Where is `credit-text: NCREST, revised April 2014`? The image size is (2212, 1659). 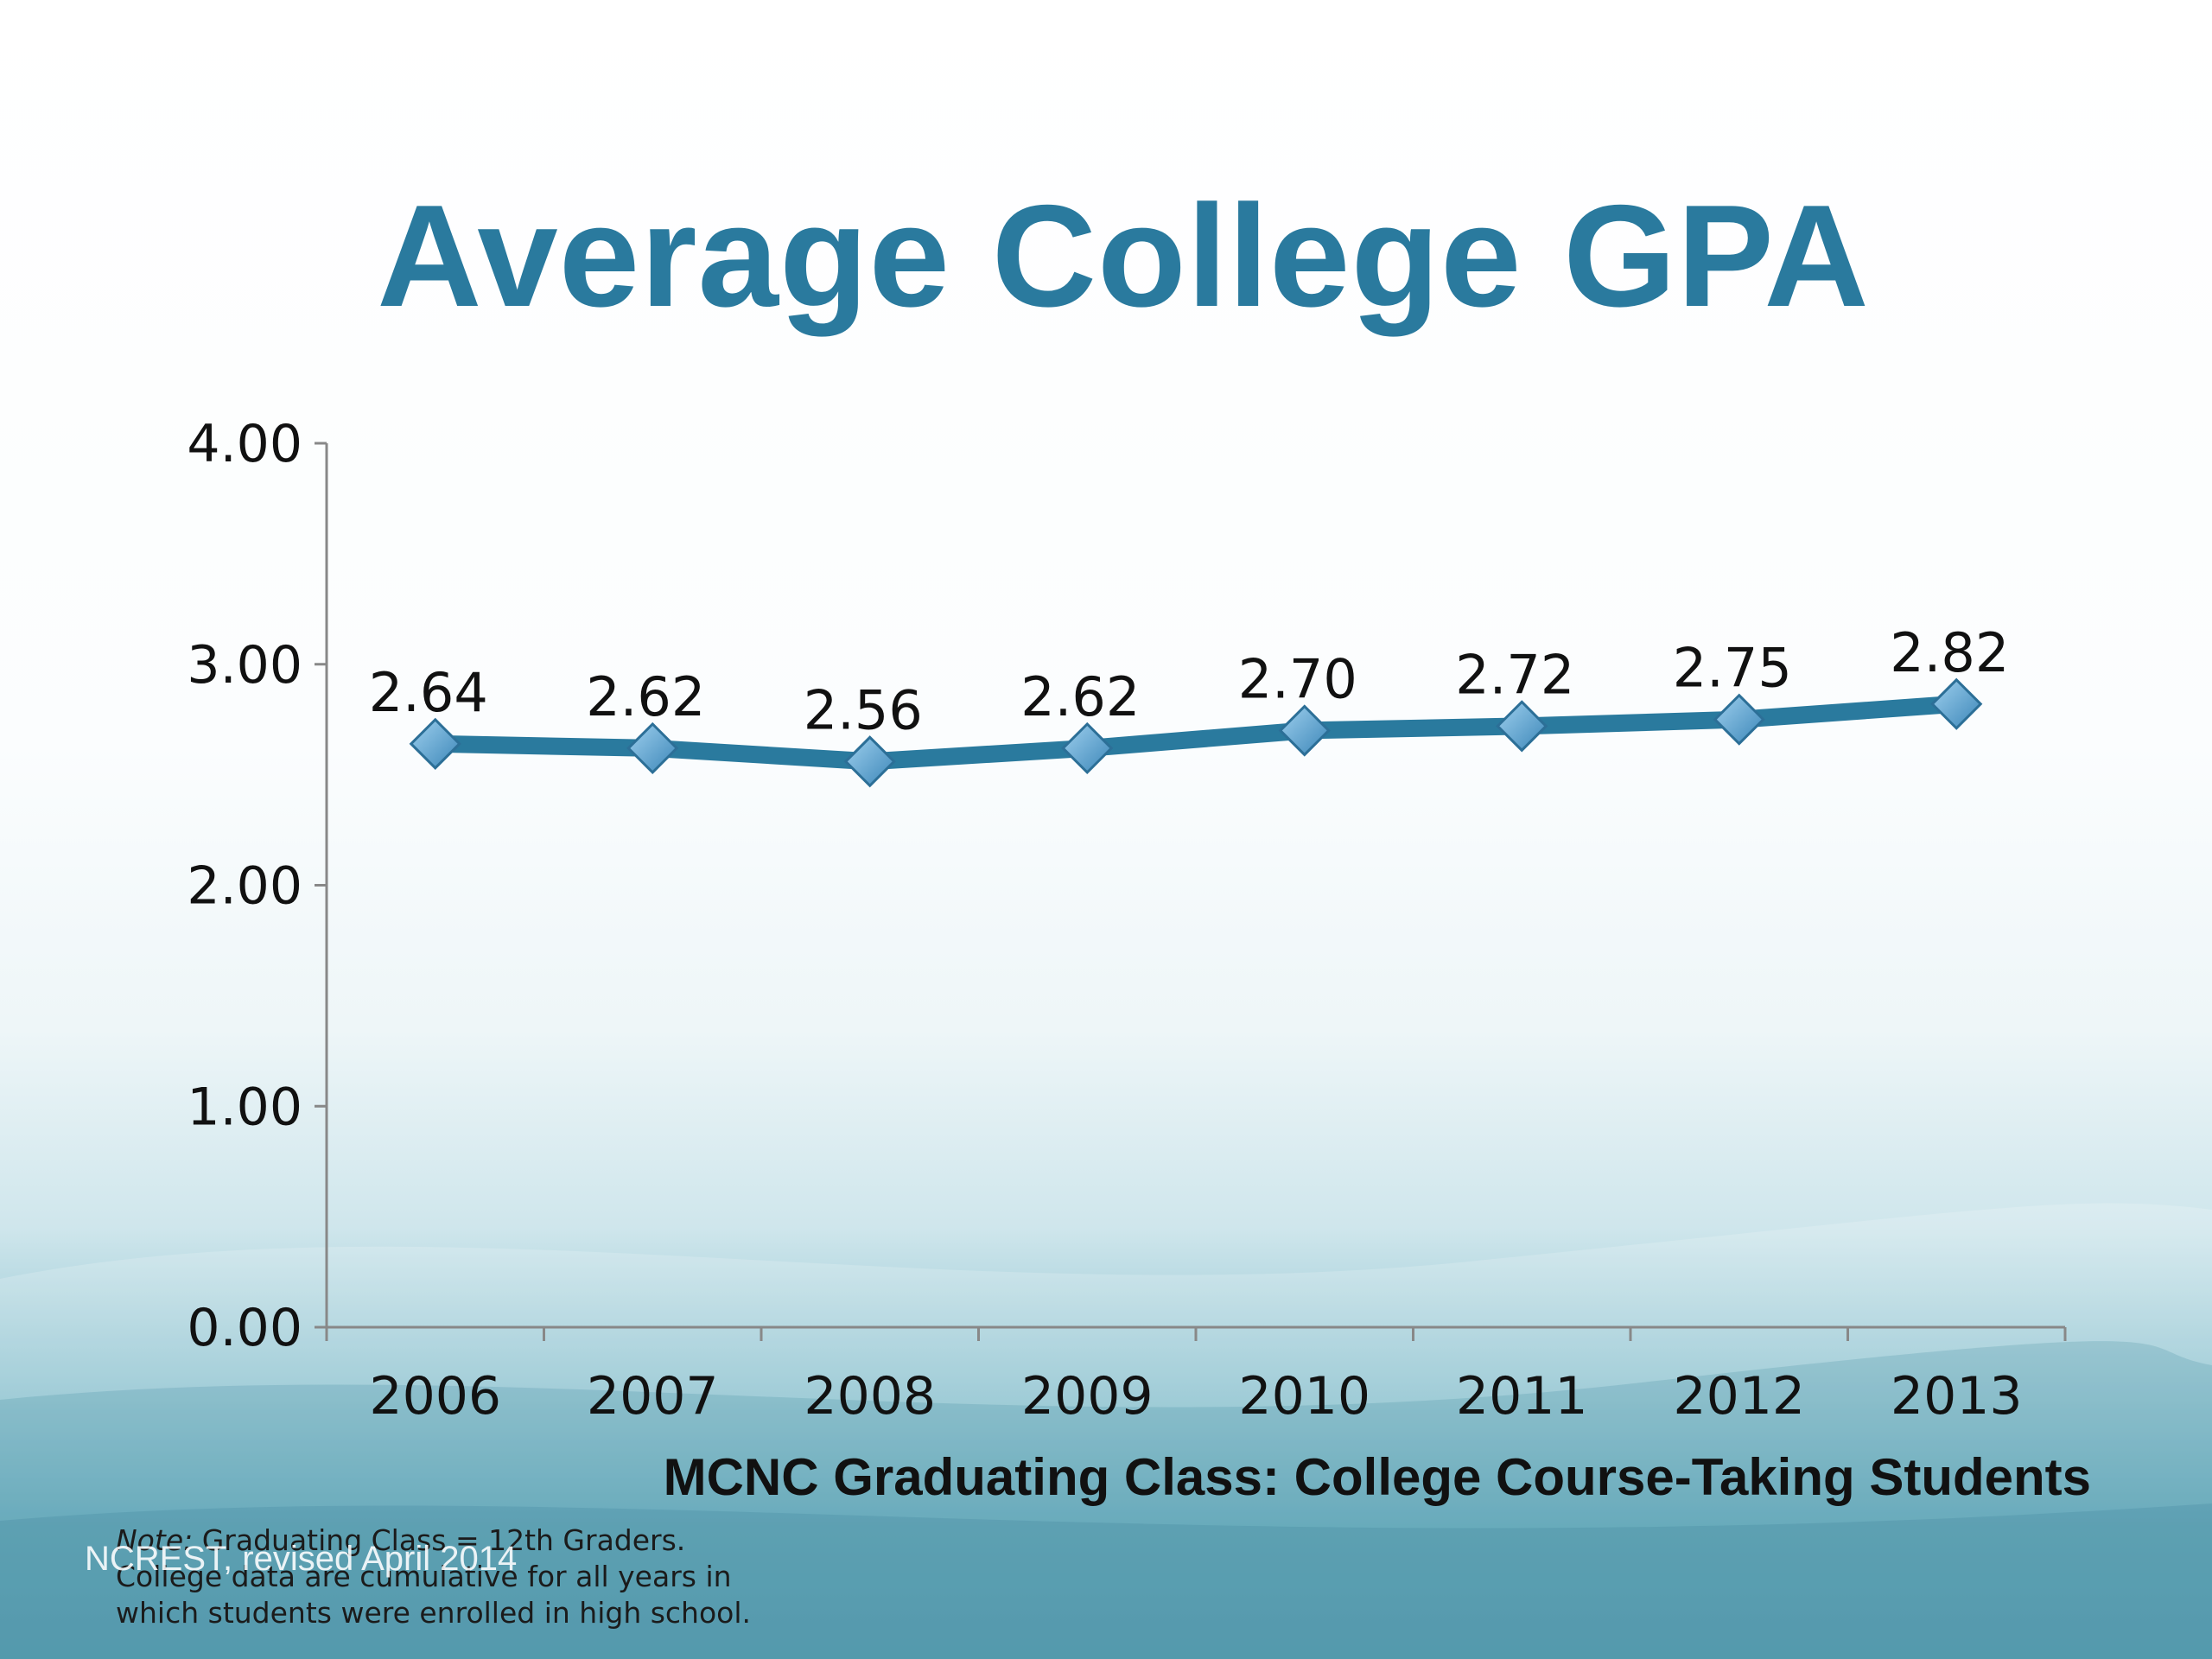
credit-text: NCREST, revised April 2014 is located at coordinates (301, 1559).